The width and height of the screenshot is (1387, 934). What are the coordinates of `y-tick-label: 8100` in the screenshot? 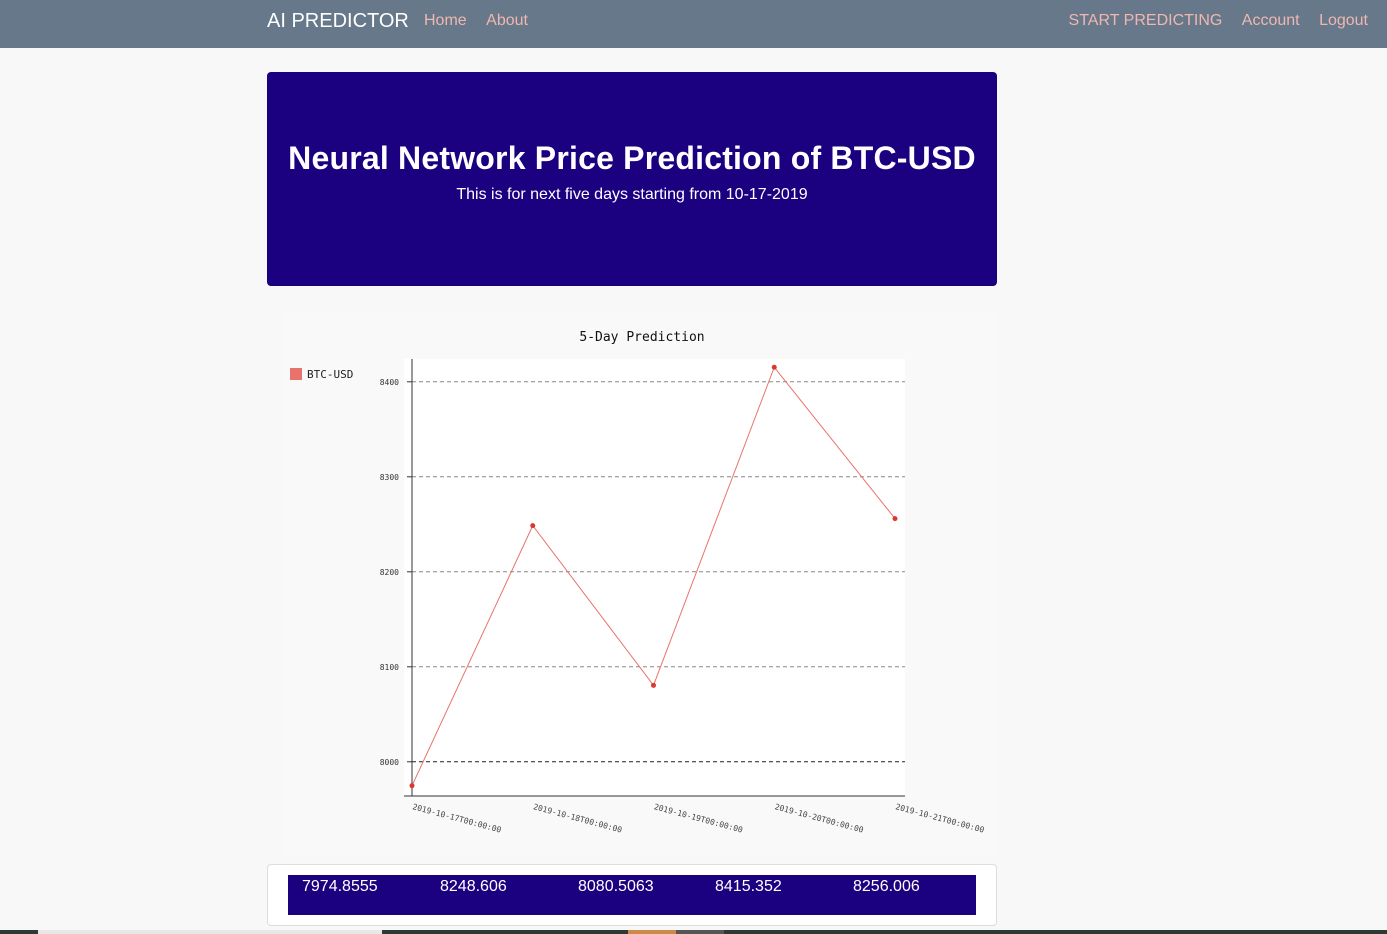 It's located at (389, 667).